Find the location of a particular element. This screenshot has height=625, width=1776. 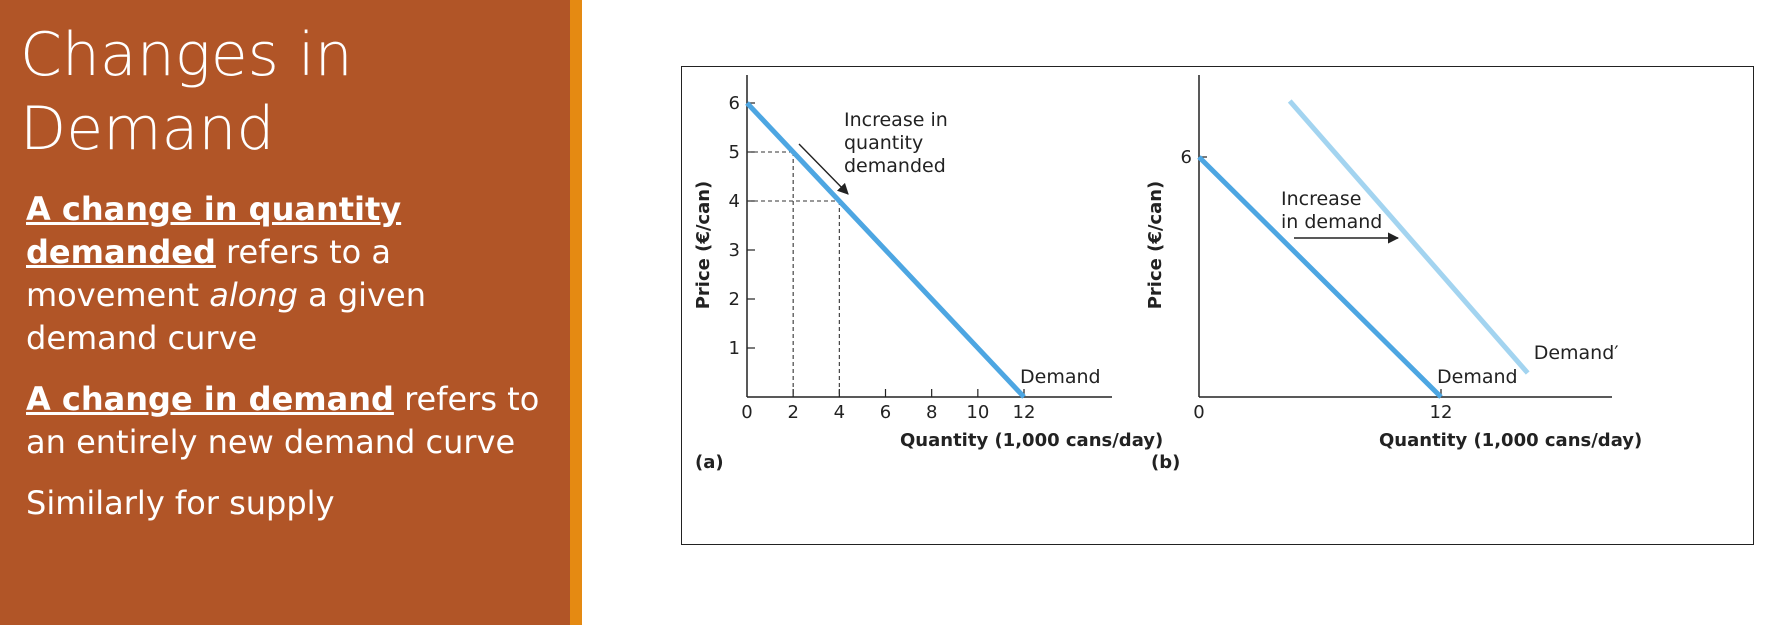

x-tick-label-b-0: 0 is located at coordinates (1198, 412).